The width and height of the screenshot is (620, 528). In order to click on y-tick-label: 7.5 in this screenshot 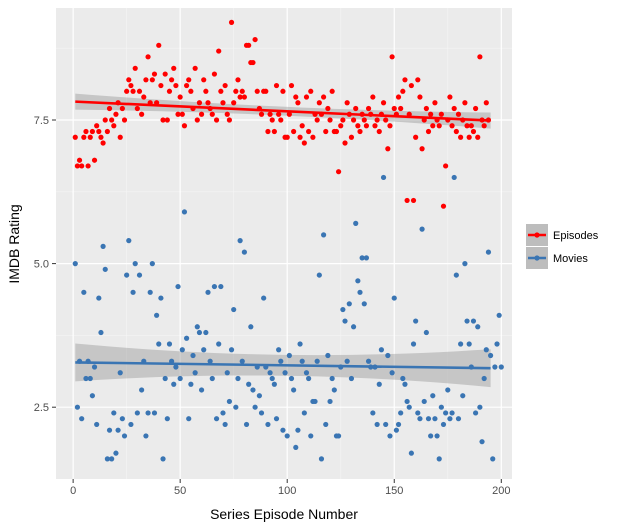, I will do `click(41, 121)`.